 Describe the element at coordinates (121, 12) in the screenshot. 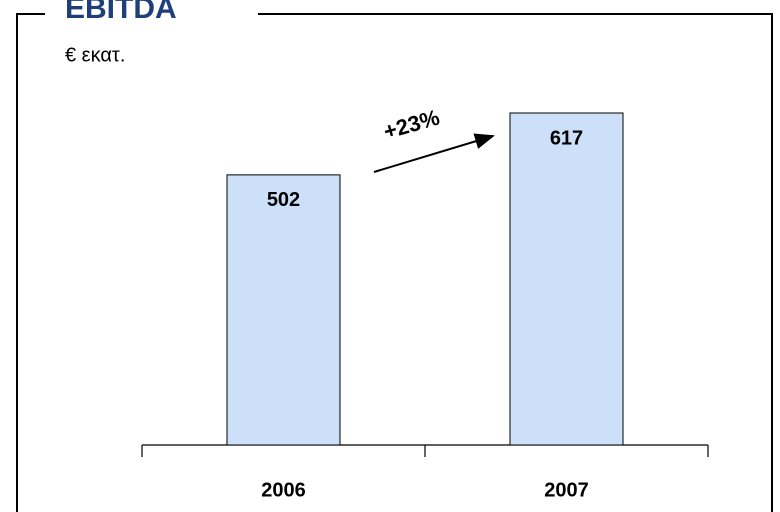

I see `chart-title: EBITDA` at that location.